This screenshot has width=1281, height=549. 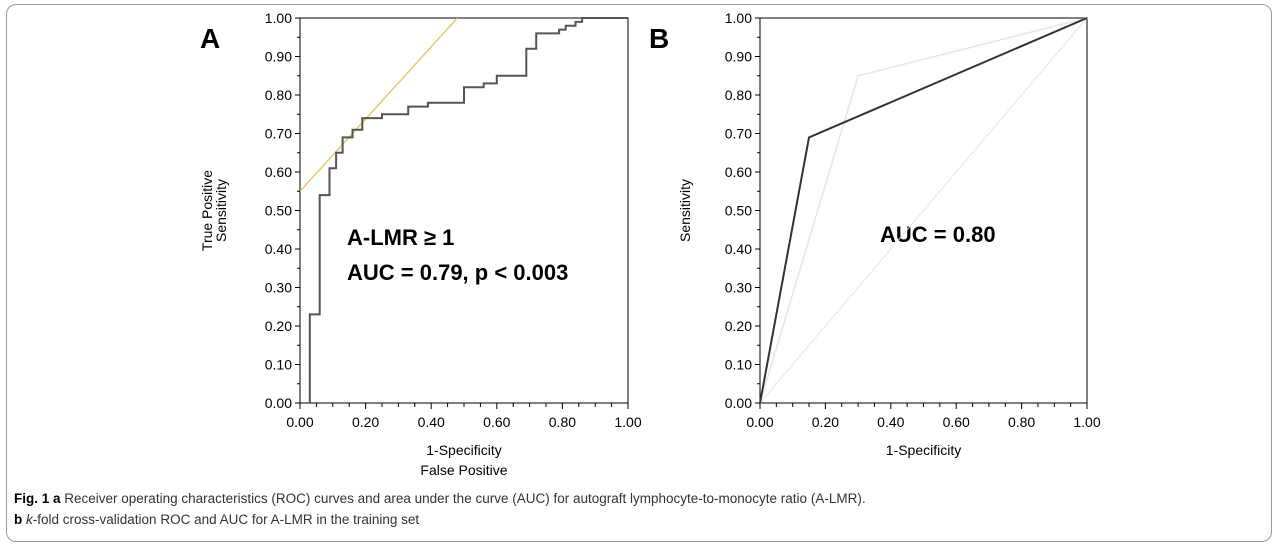 I want to click on caption-line-2-bold: b, so click(x=18, y=519).